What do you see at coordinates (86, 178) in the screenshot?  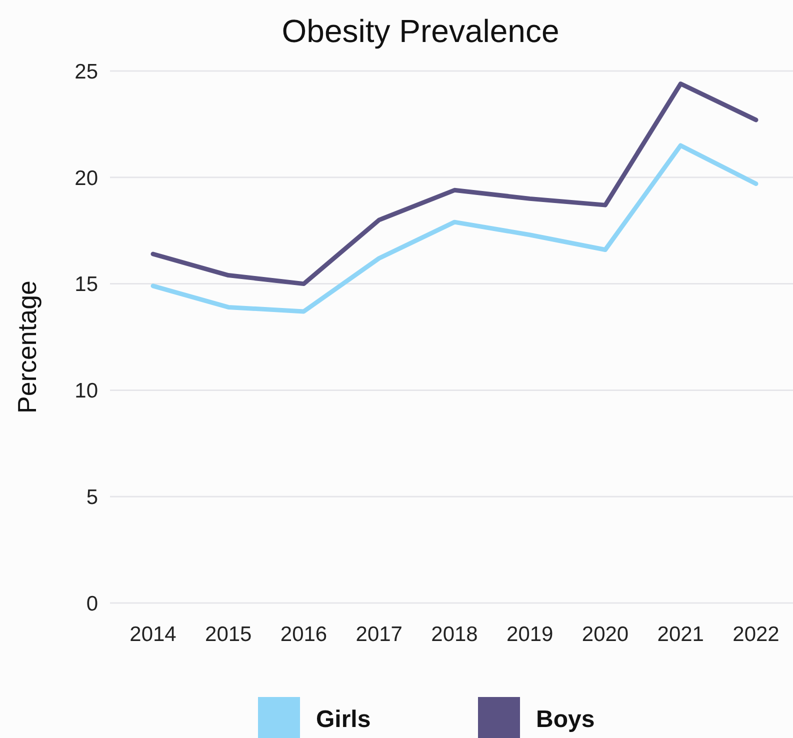 I see `y-tick-label: 20` at bounding box center [86, 178].